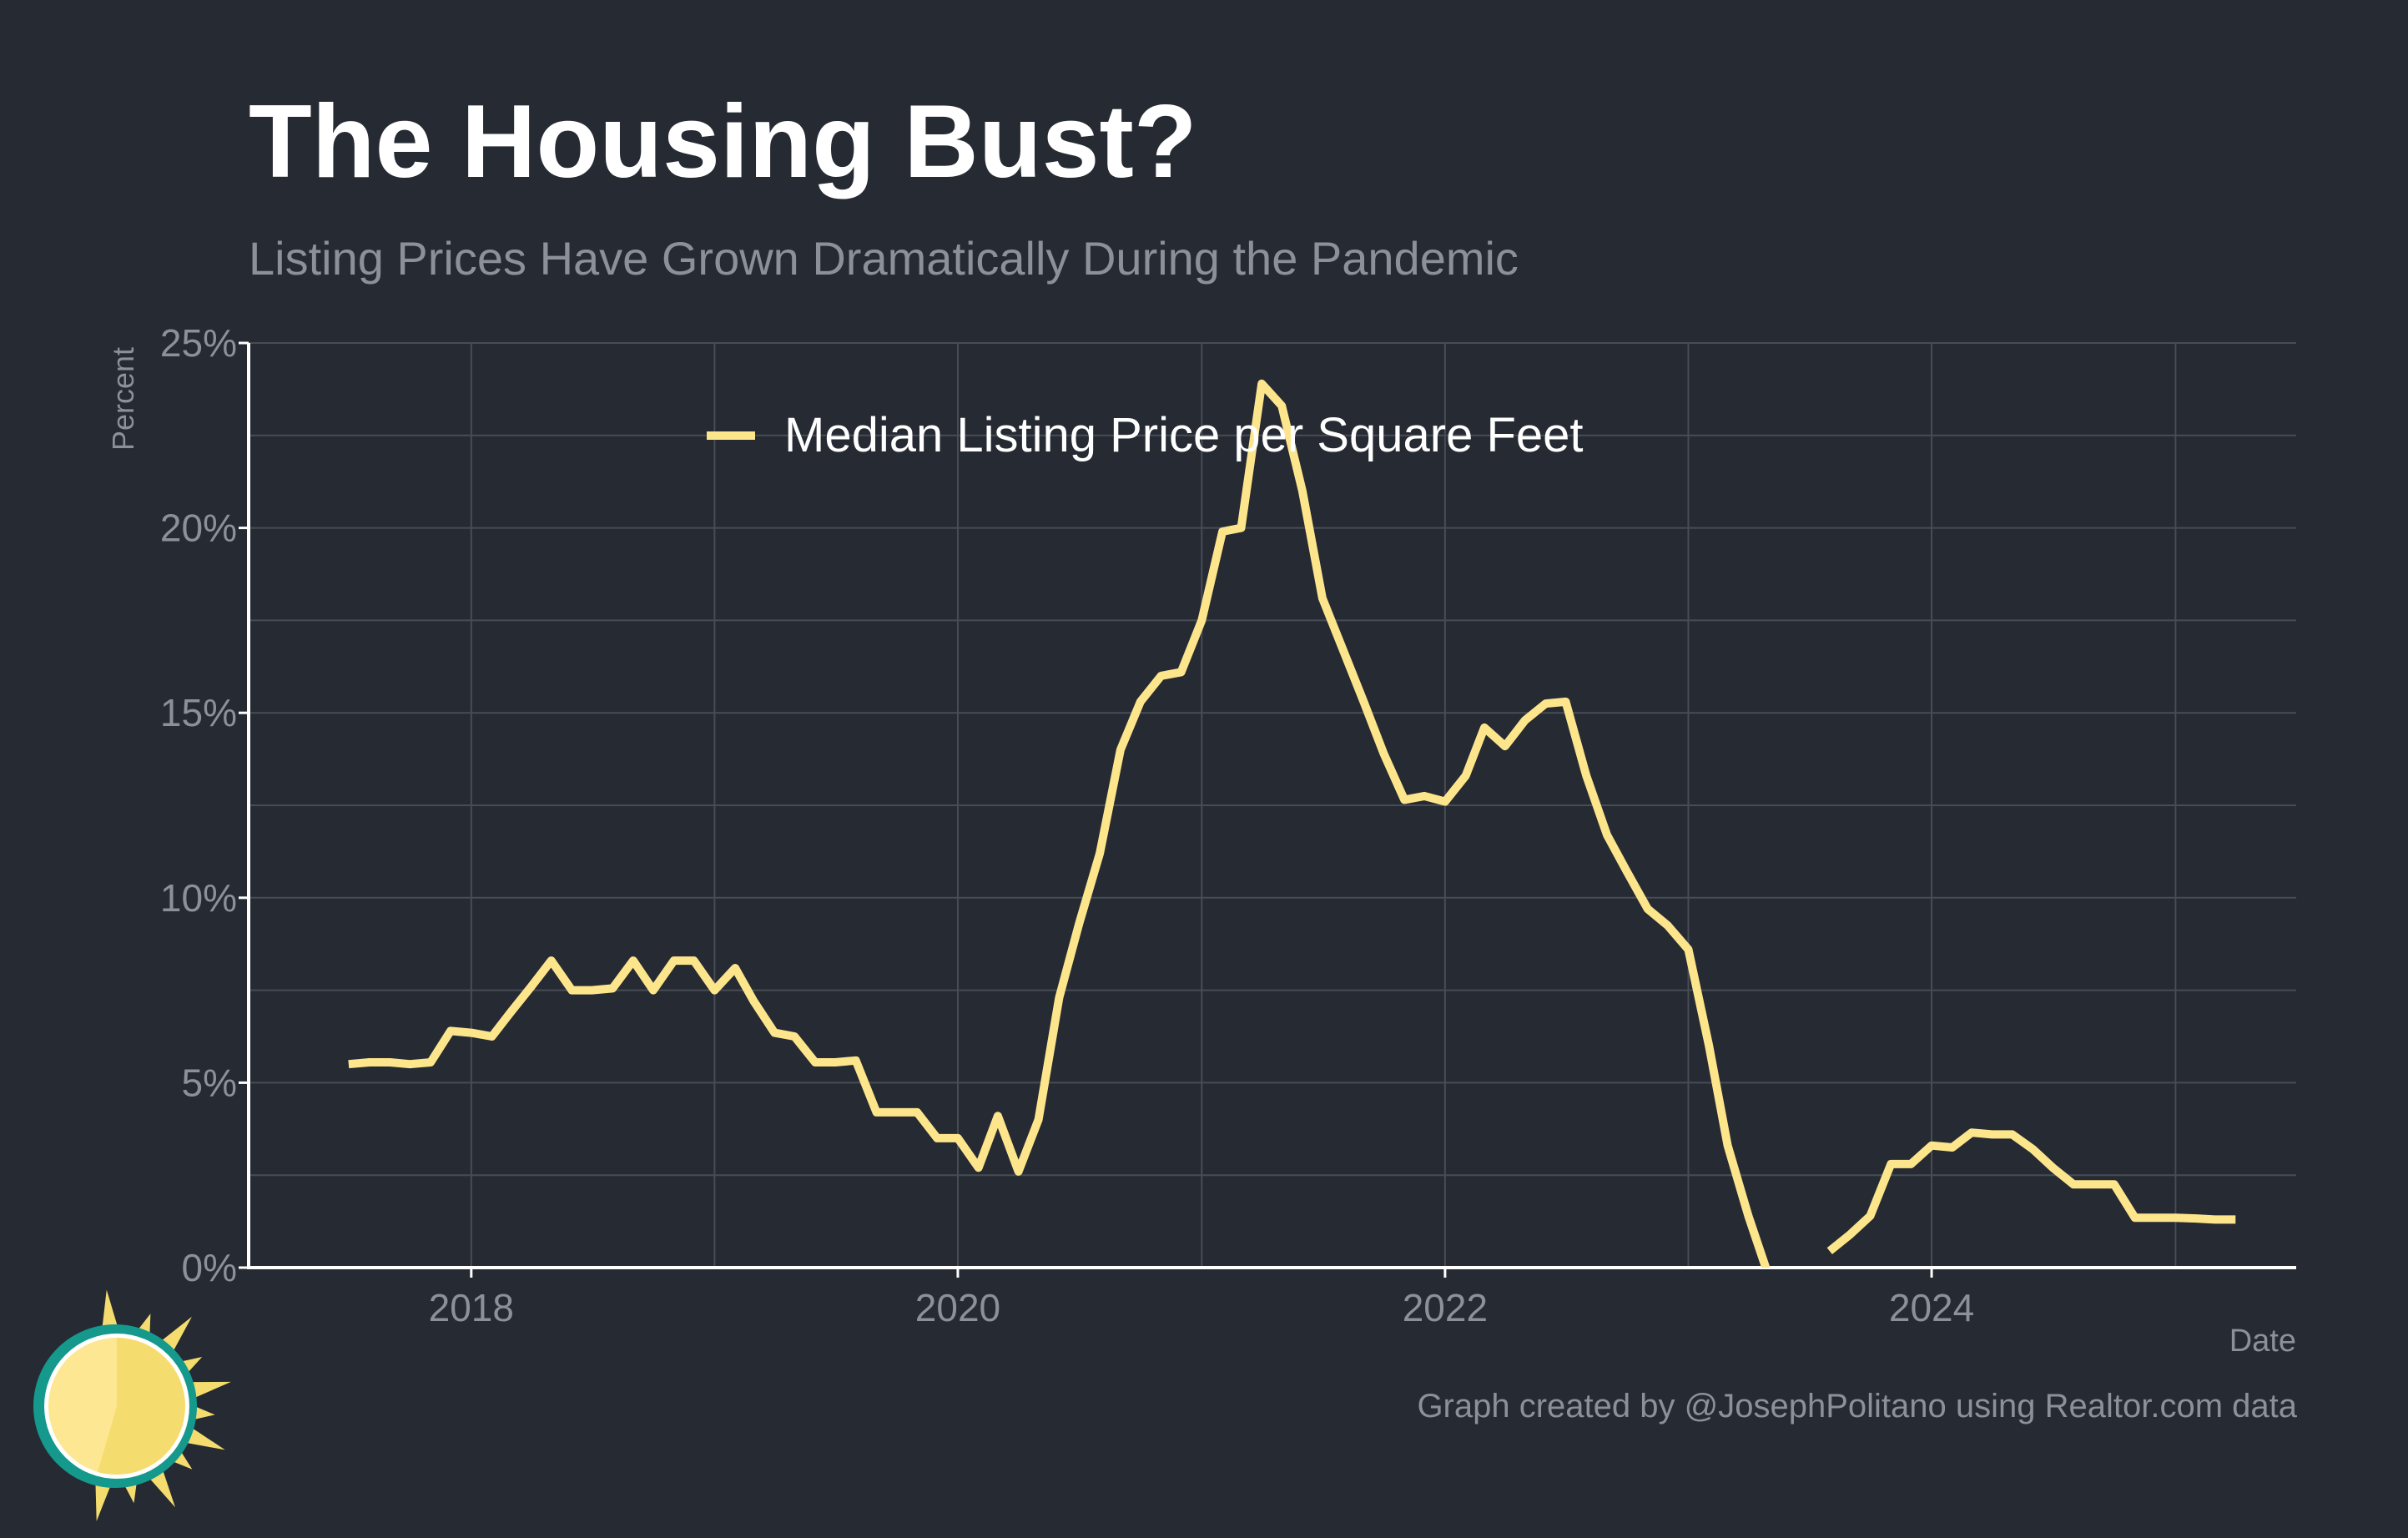 This screenshot has width=2408, height=1538. I want to click on y-tick-label: 20%, so click(198, 528).